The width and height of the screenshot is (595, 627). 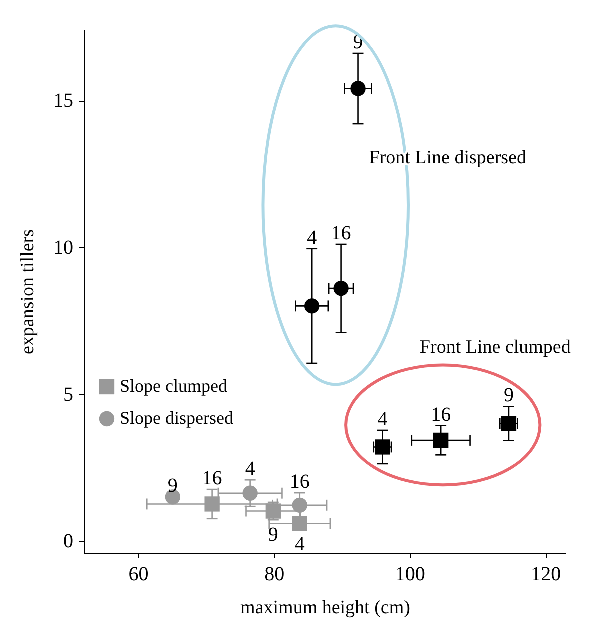 I want to click on x-axis-title: maximum height (cm), so click(x=325, y=608).